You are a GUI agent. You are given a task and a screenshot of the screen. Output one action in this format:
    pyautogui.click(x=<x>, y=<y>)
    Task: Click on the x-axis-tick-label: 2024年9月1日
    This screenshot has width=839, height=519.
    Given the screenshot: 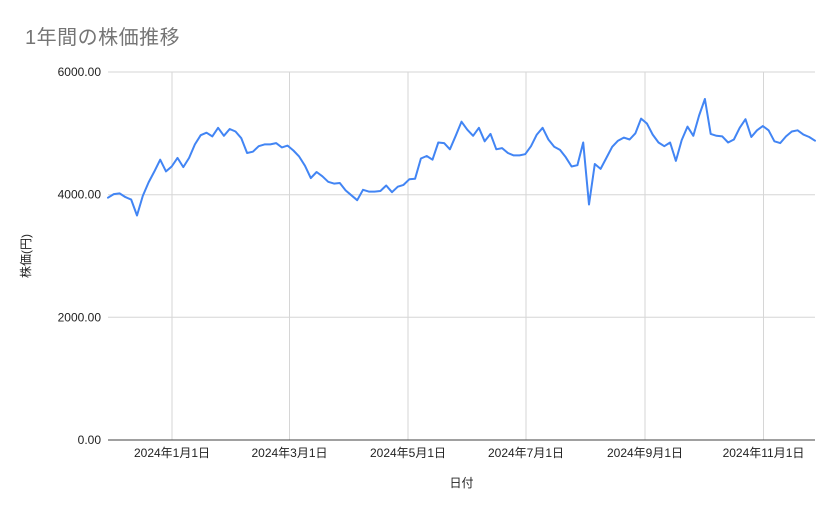 What is the action you would take?
    pyautogui.click(x=645, y=453)
    